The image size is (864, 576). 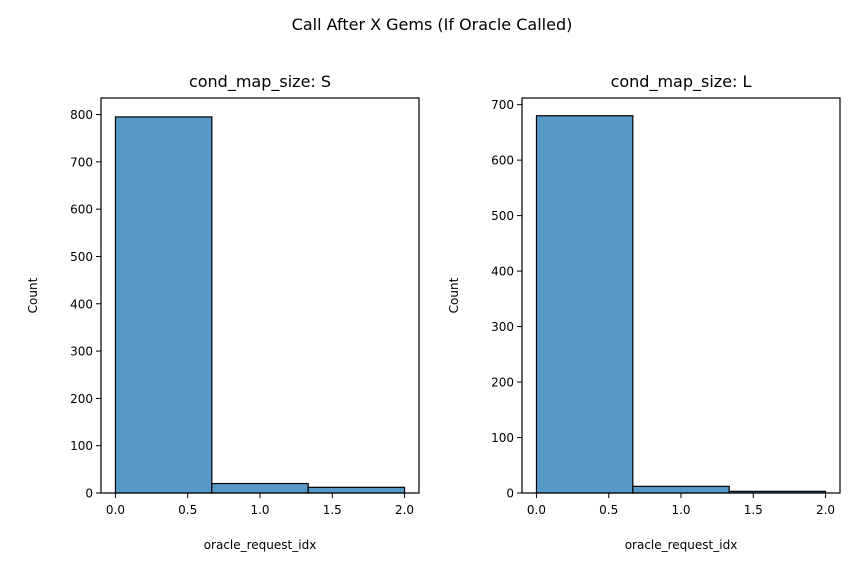 What do you see at coordinates (681, 82) in the screenshot?
I see `subplot-title: cond_map_size: L` at bounding box center [681, 82].